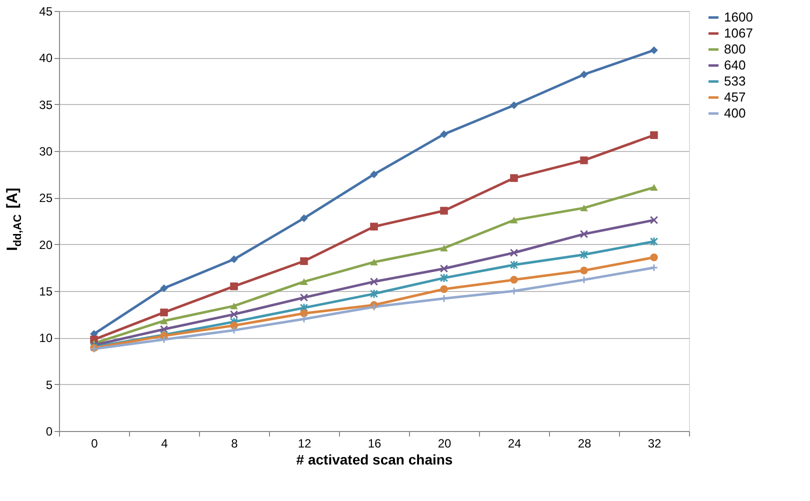 Image resolution: width=810 pixels, height=501 pixels. What do you see at coordinates (49, 431) in the screenshot?
I see `y-tick-label: 0` at bounding box center [49, 431].